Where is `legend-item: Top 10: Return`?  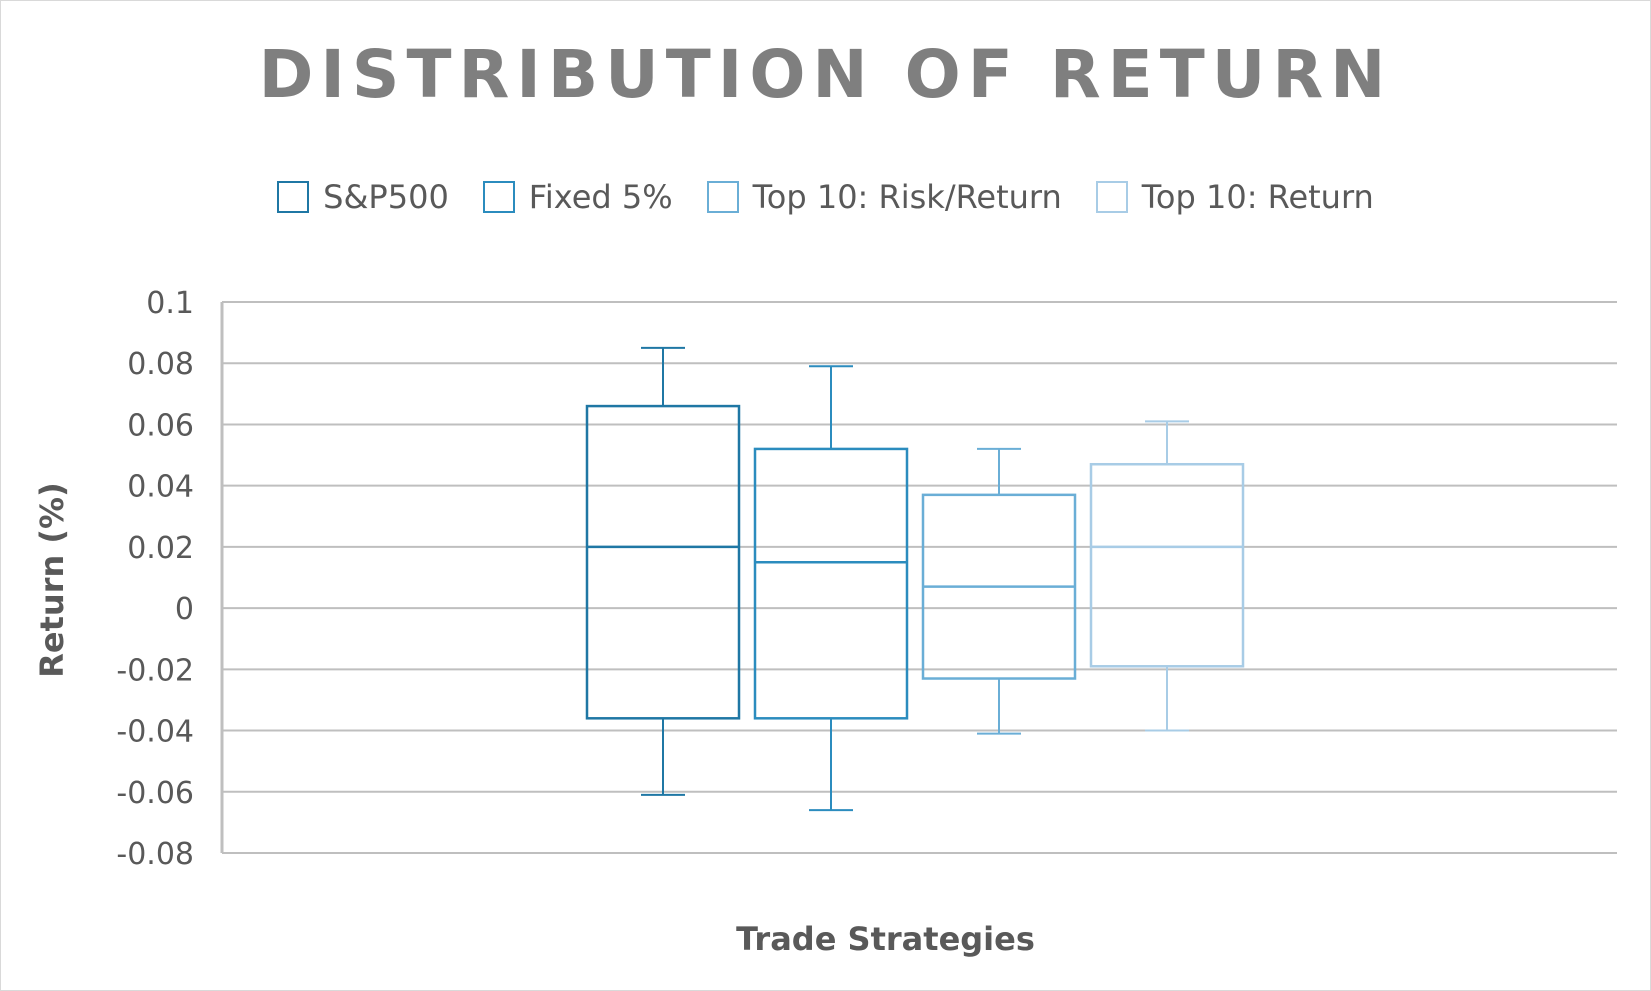 legend-item: Top 10: Return is located at coordinates (1234, 197).